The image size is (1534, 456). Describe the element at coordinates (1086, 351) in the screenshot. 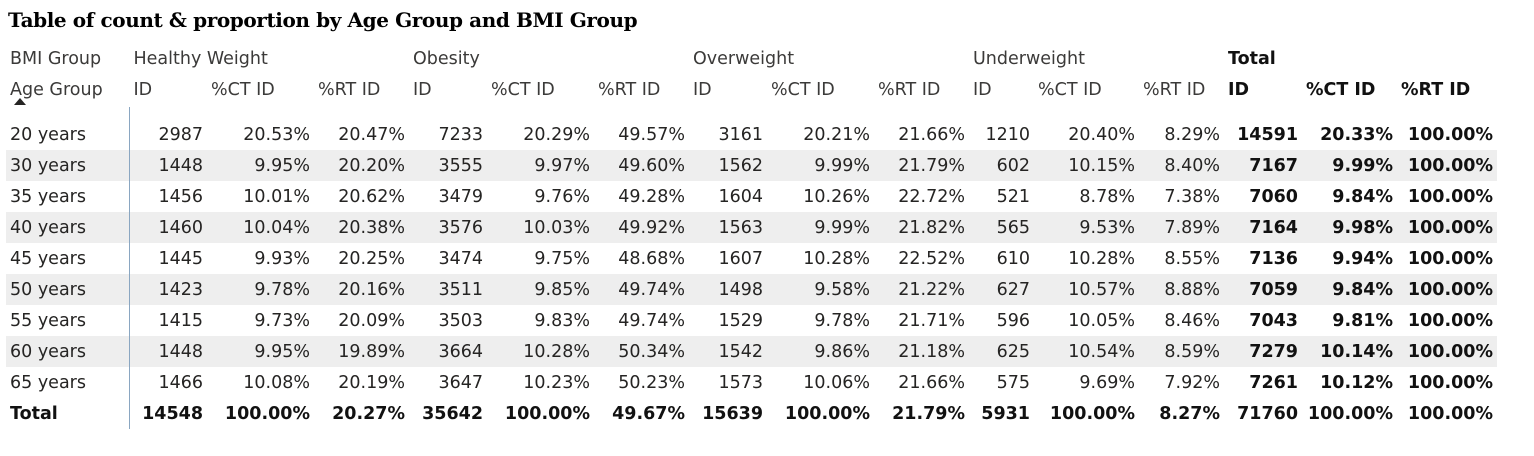

I see `table-cell: 10.54%` at that location.